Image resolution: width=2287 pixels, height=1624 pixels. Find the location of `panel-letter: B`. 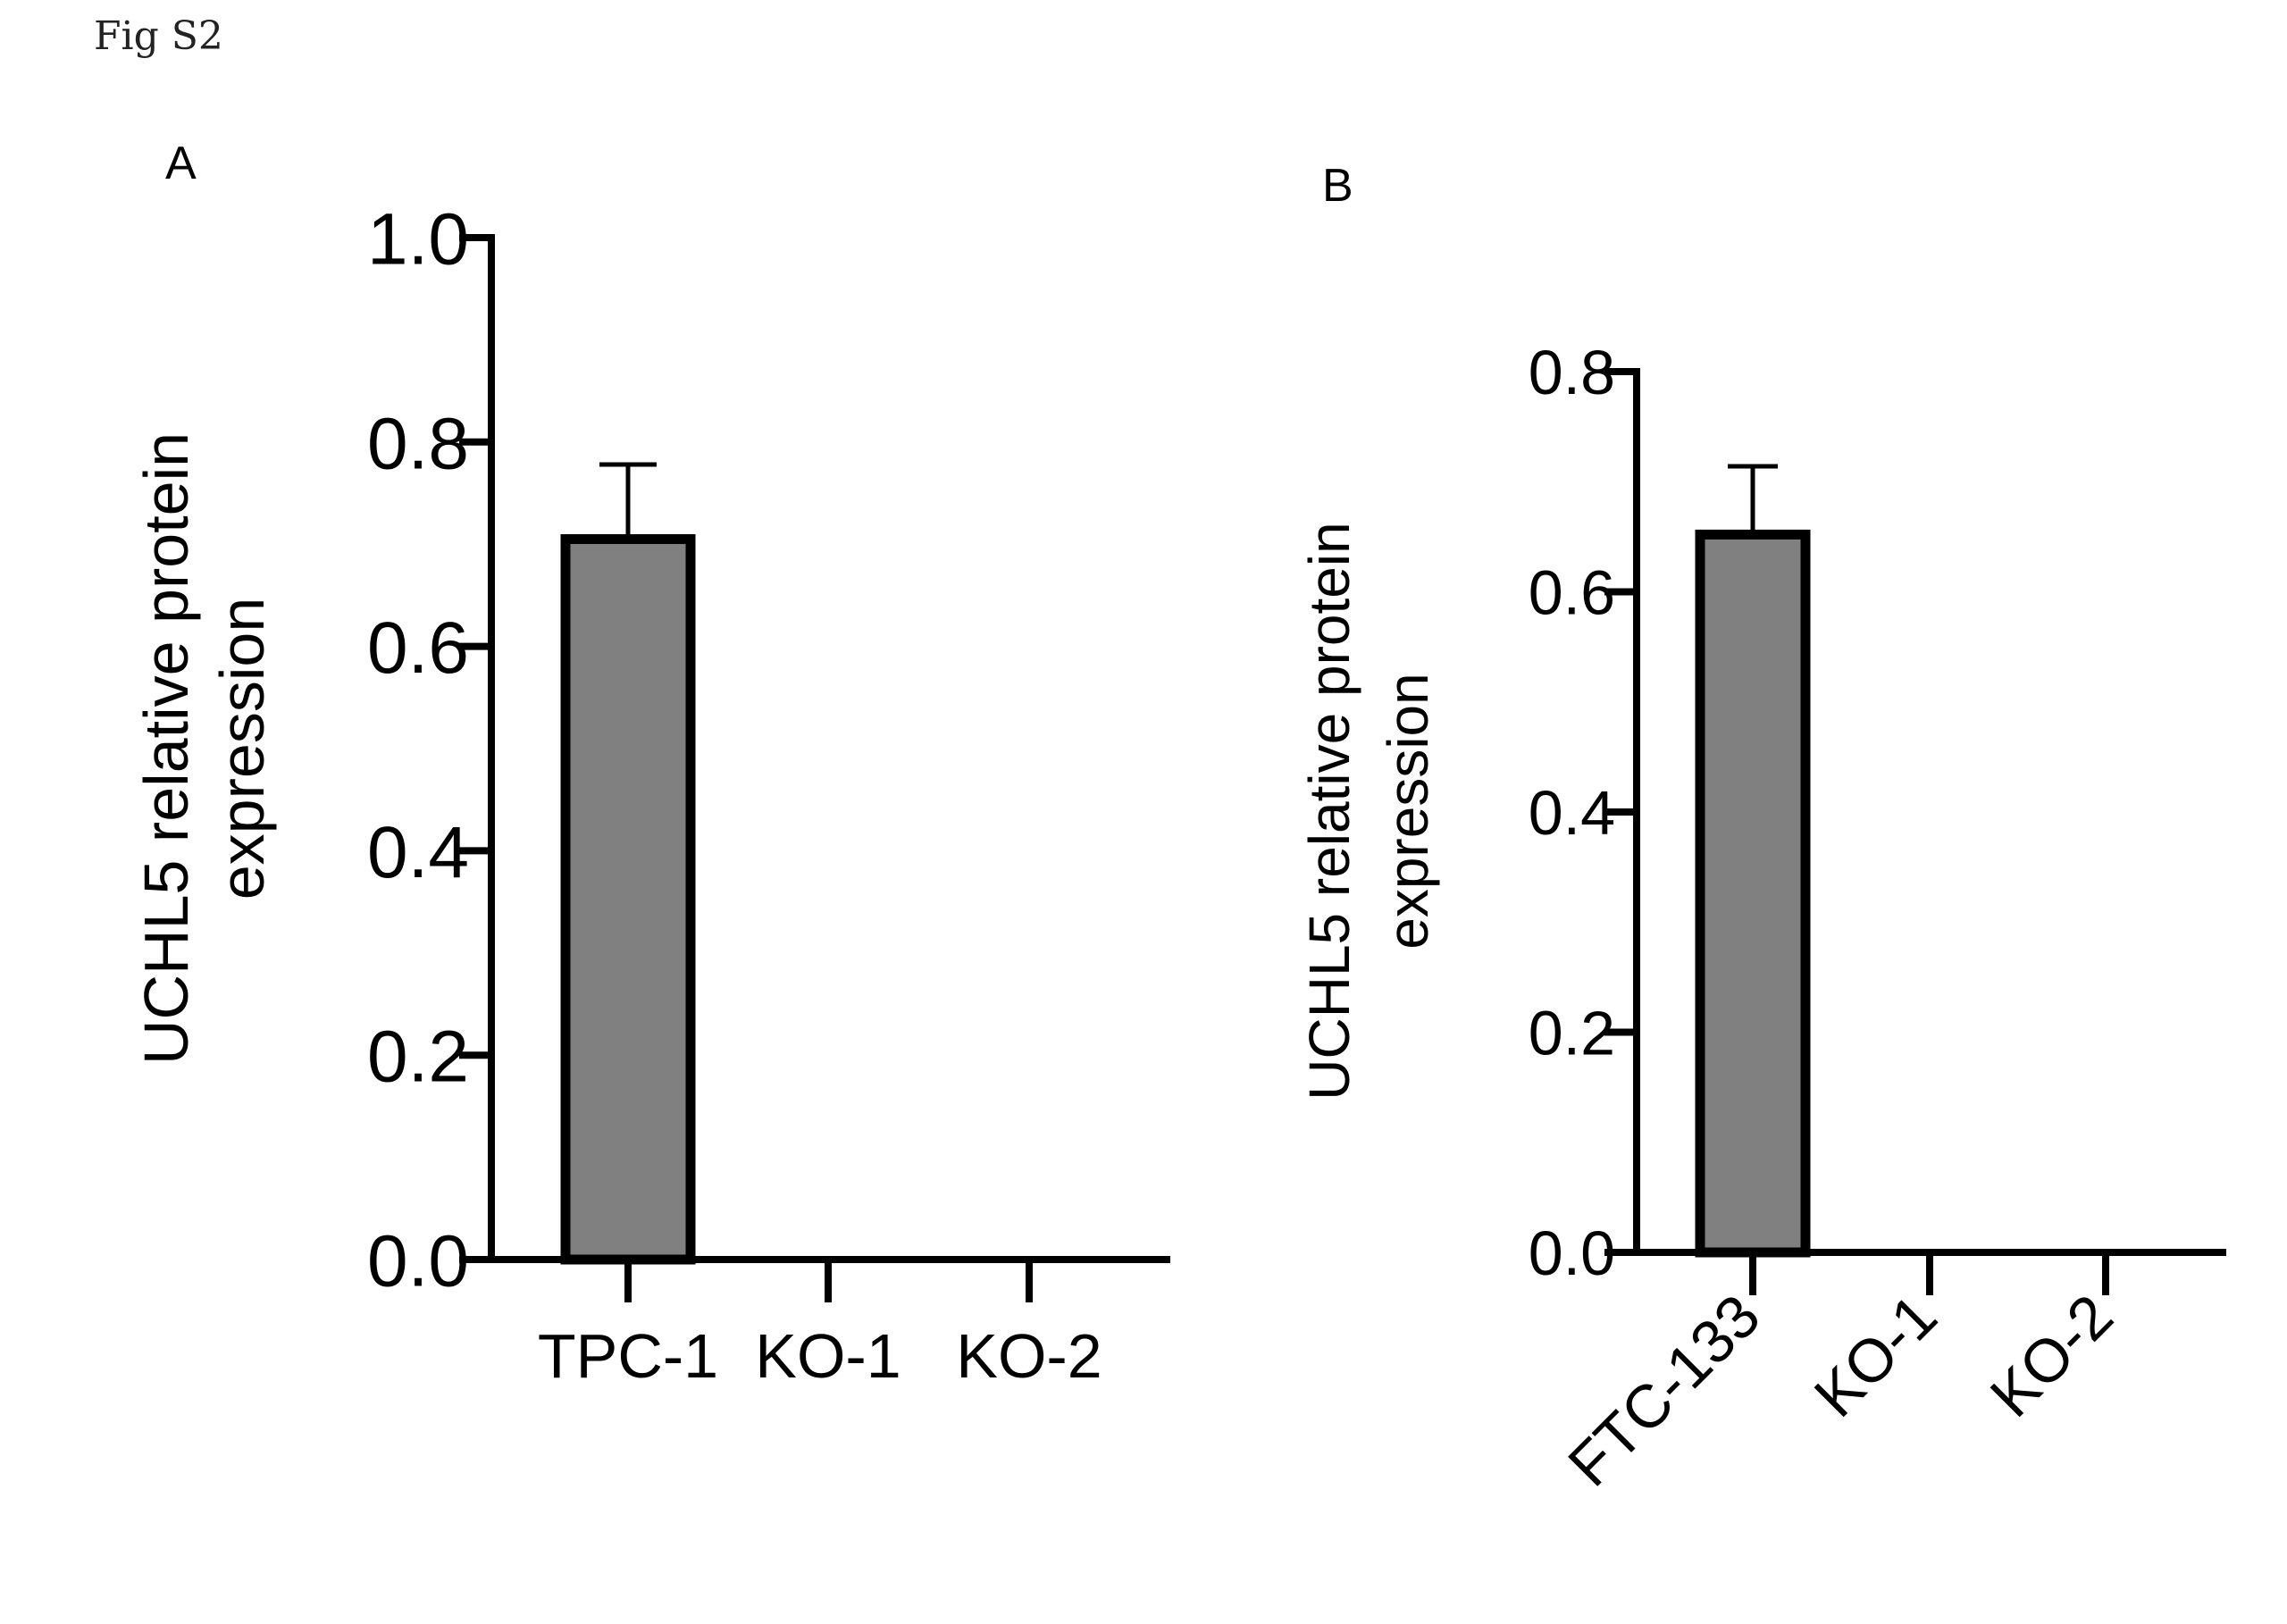

panel-letter: B is located at coordinates (1337, 186).